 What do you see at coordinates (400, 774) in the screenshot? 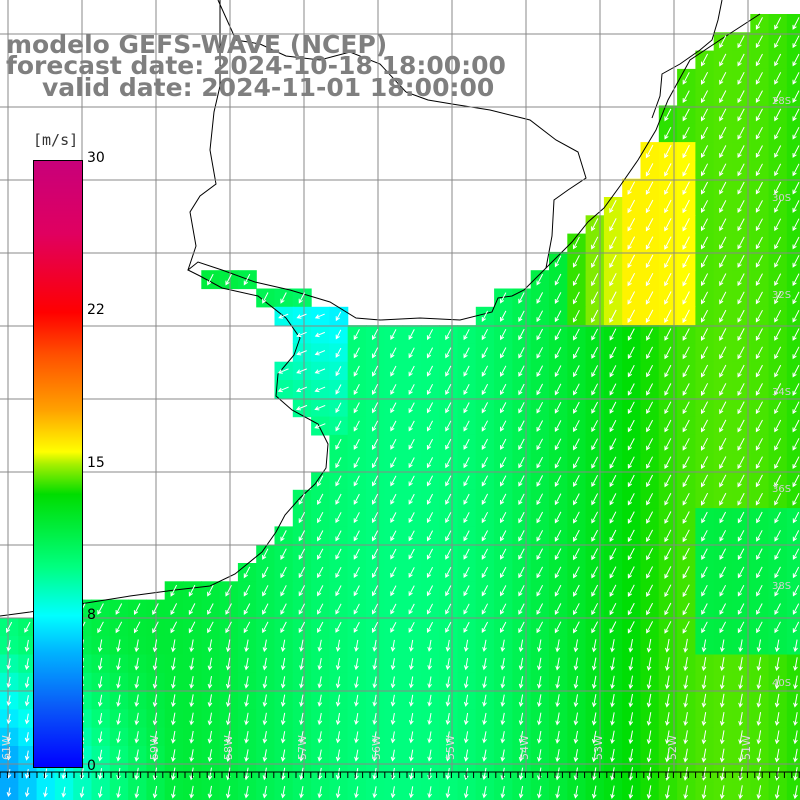
I see `map-frame` at bounding box center [400, 774].